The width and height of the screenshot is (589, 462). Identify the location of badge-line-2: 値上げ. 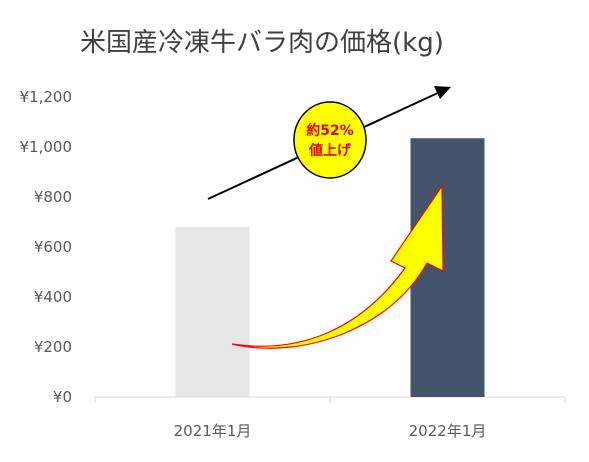
(330, 150).